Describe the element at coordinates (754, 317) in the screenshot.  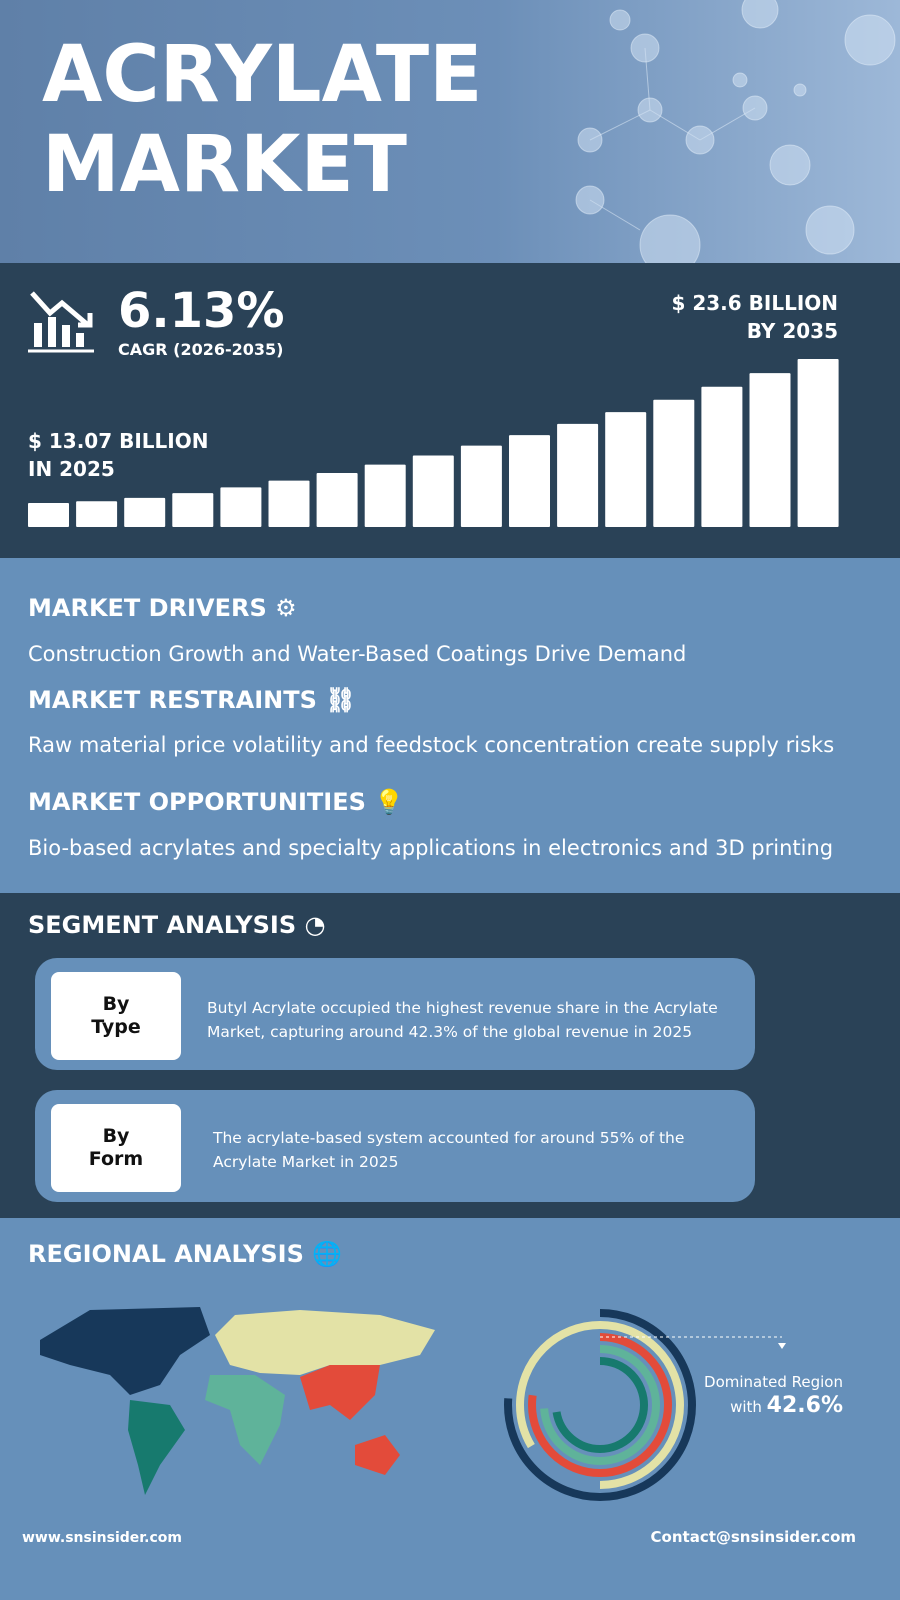
I see `end-value: $ 23.6 BILLION BY 2035` at that location.